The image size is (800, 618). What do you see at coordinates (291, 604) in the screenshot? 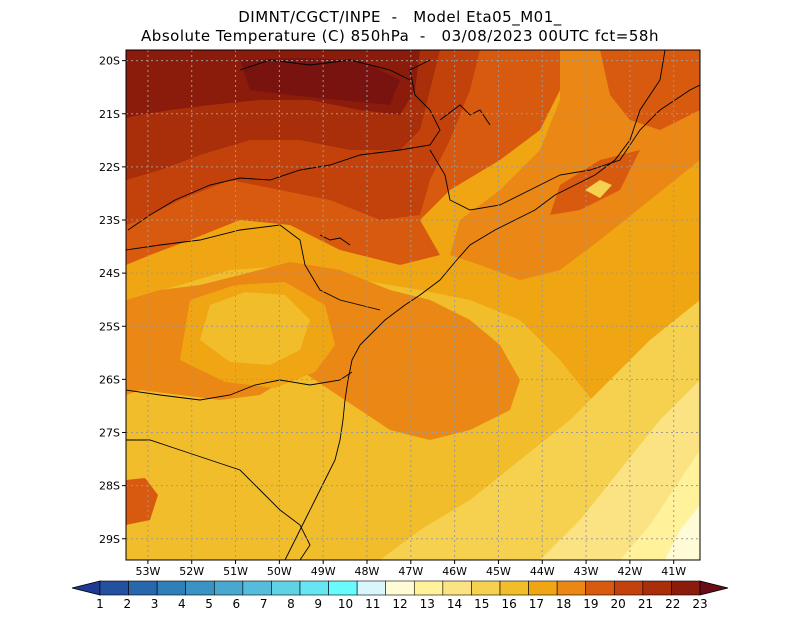
I see `colorbar-label: 8` at bounding box center [291, 604].